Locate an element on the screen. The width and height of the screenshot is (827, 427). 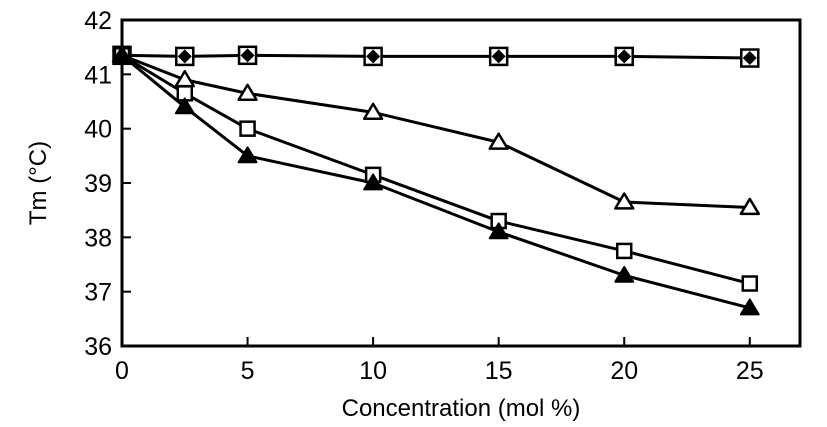
y-tick-label: 38 is located at coordinates (98, 238).